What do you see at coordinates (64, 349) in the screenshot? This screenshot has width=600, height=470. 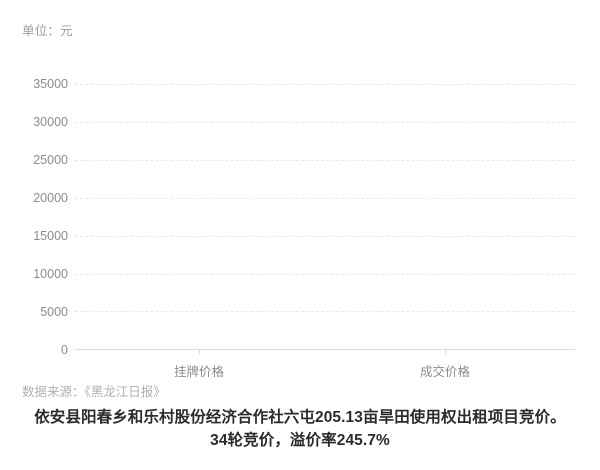 I see `y-axis-tick-label: 0` at bounding box center [64, 349].